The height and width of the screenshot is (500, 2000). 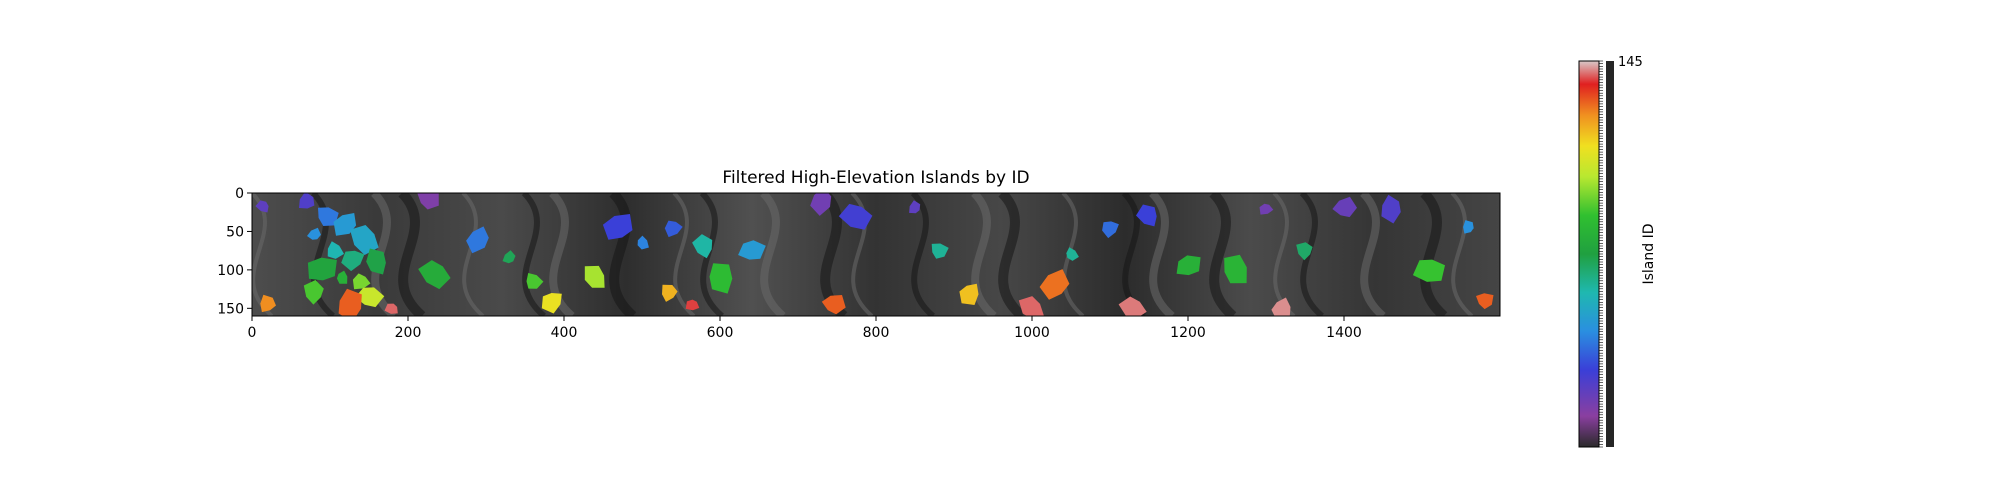 What do you see at coordinates (1032, 333) in the screenshot?
I see `x-tick-label: 1000` at bounding box center [1032, 333].